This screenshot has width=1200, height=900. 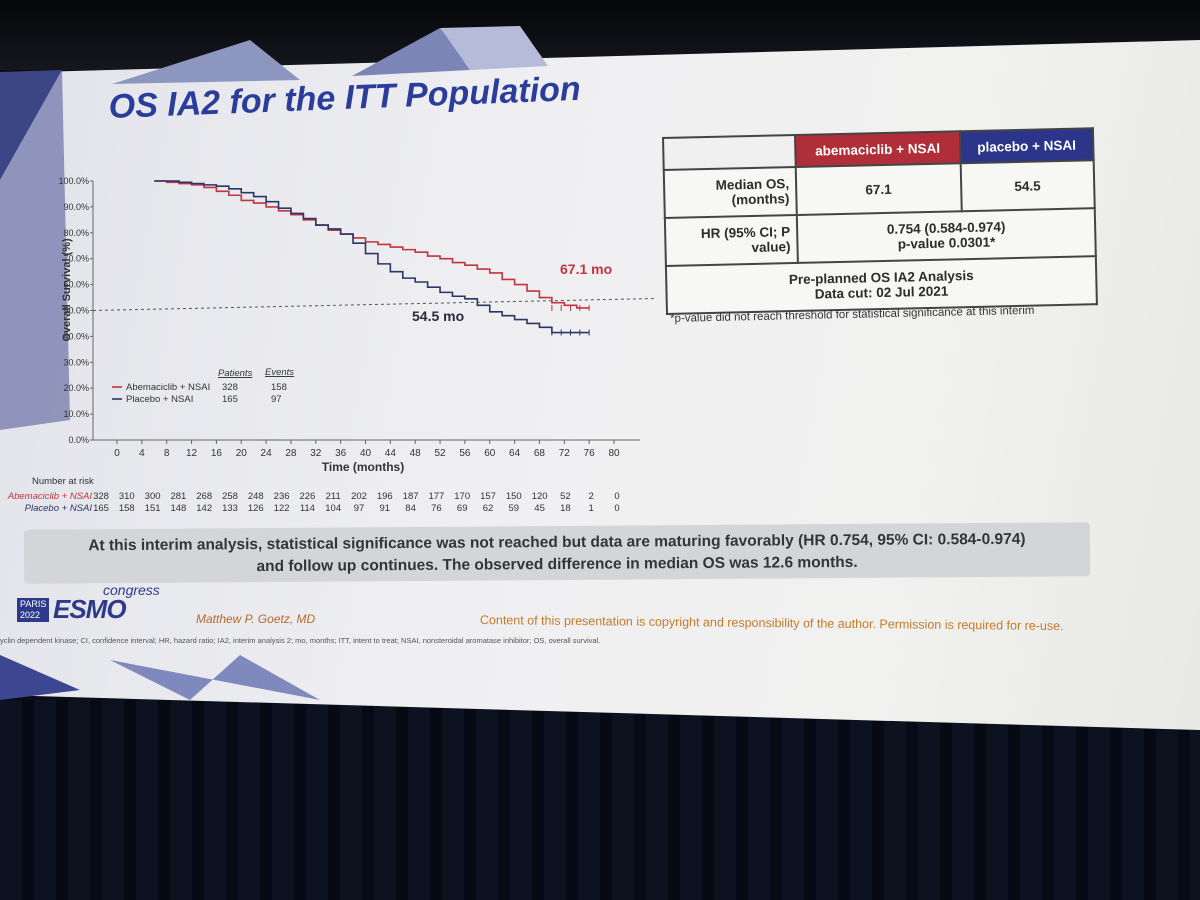 What do you see at coordinates (242, 453) in the screenshot?
I see `x-tick-label: 20` at bounding box center [242, 453].